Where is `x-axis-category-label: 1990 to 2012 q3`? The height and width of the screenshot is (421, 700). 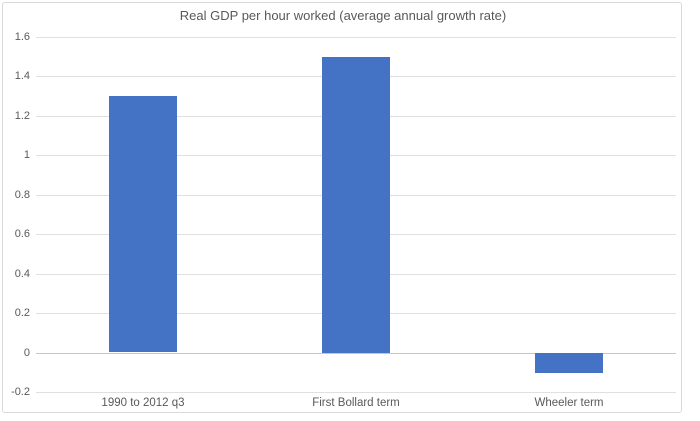 x-axis-category-label: 1990 to 2012 q3 is located at coordinates (143, 403).